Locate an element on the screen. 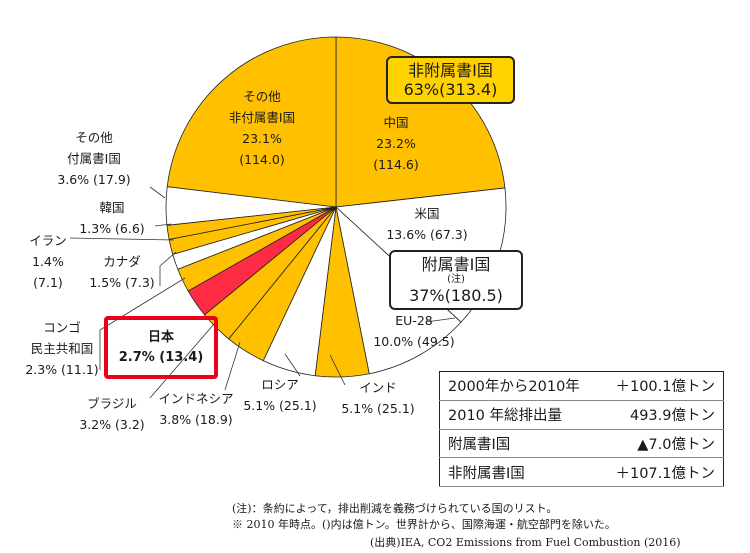  label-canada: カナダ 1.5% (7.3) is located at coordinates (122, 272).